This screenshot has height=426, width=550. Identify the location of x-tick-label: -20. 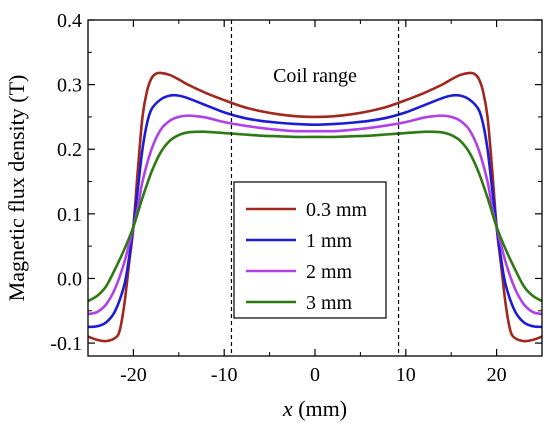
(133, 375).